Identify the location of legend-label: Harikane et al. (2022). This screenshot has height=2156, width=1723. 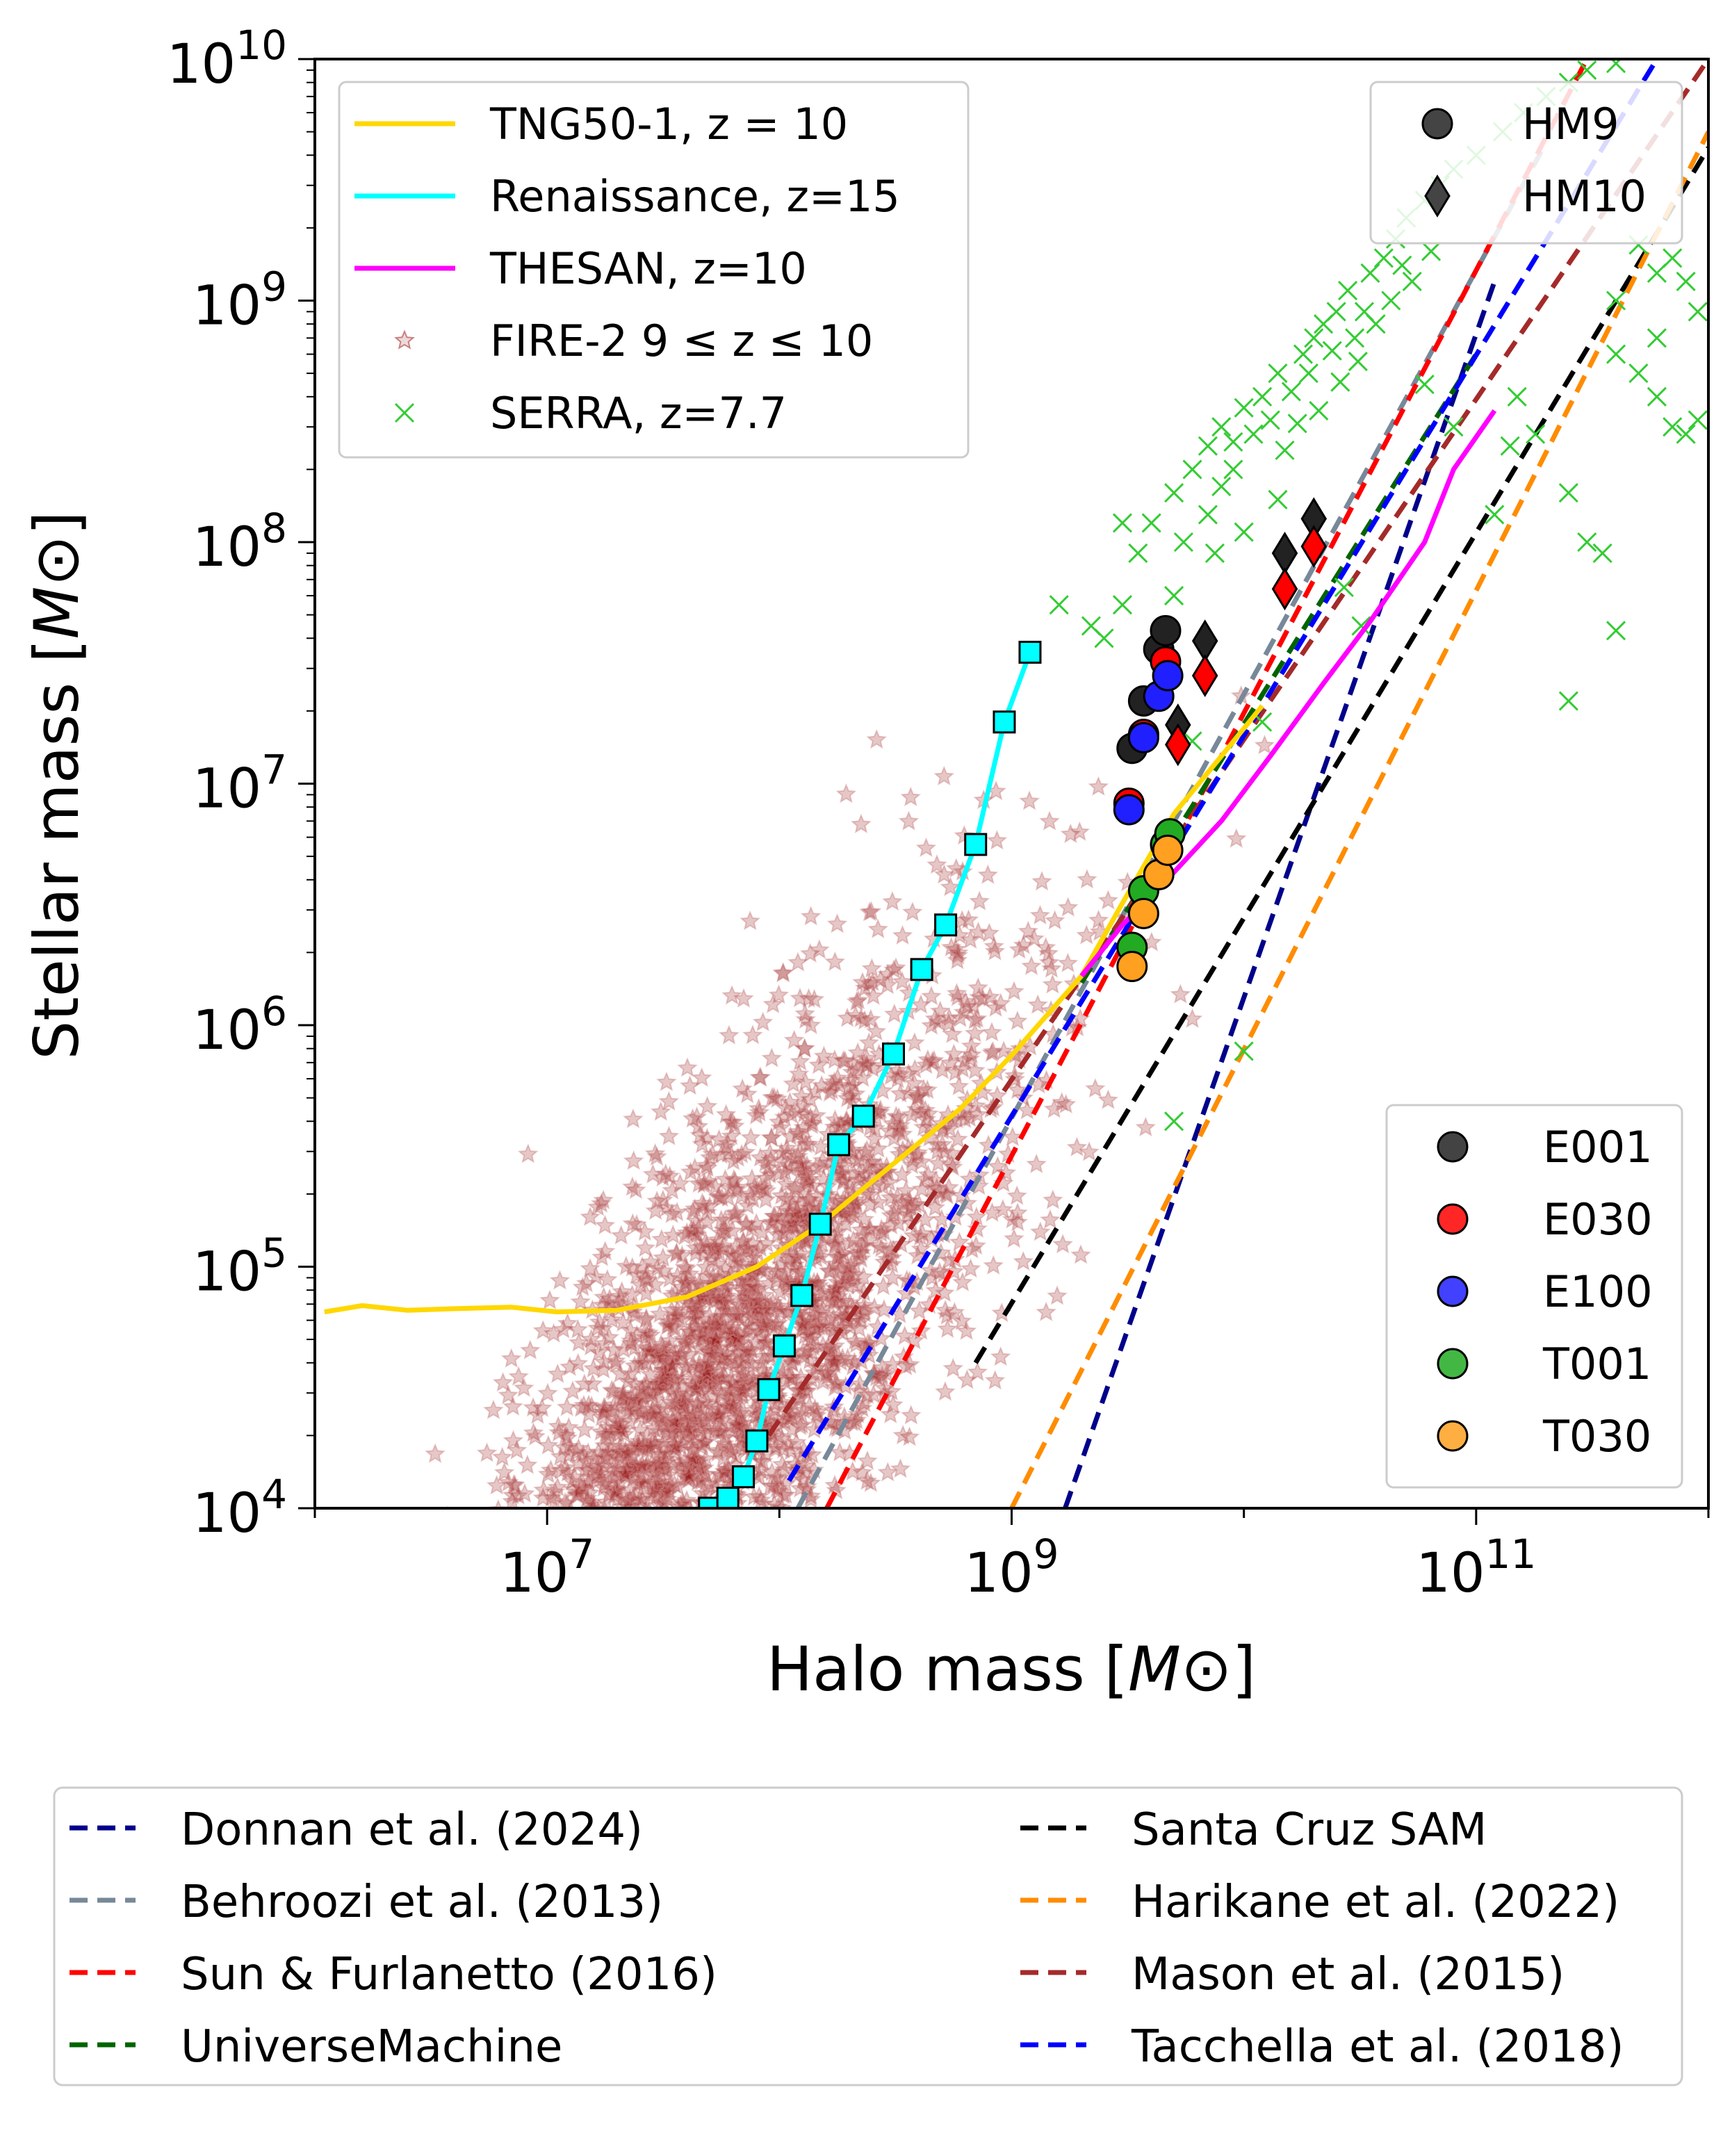
(1375, 1902).